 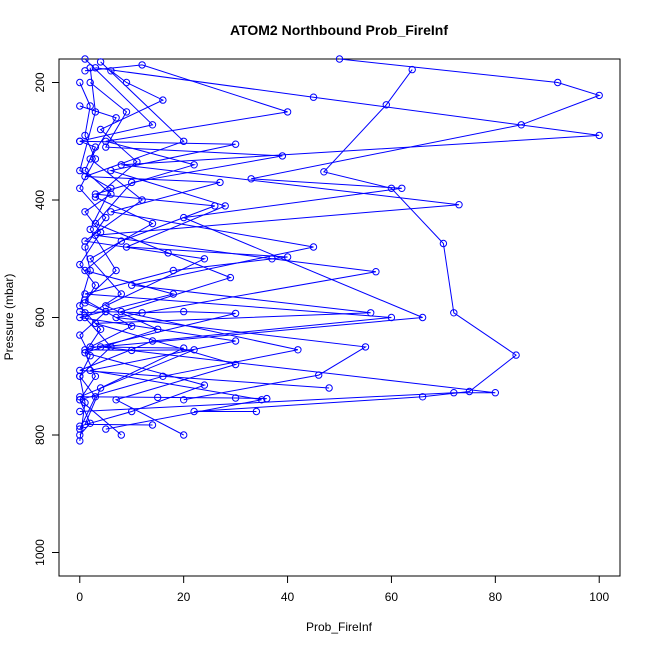 What do you see at coordinates (79, 597) in the screenshot?
I see `x-tick-label: 0` at bounding box center [79, 597].